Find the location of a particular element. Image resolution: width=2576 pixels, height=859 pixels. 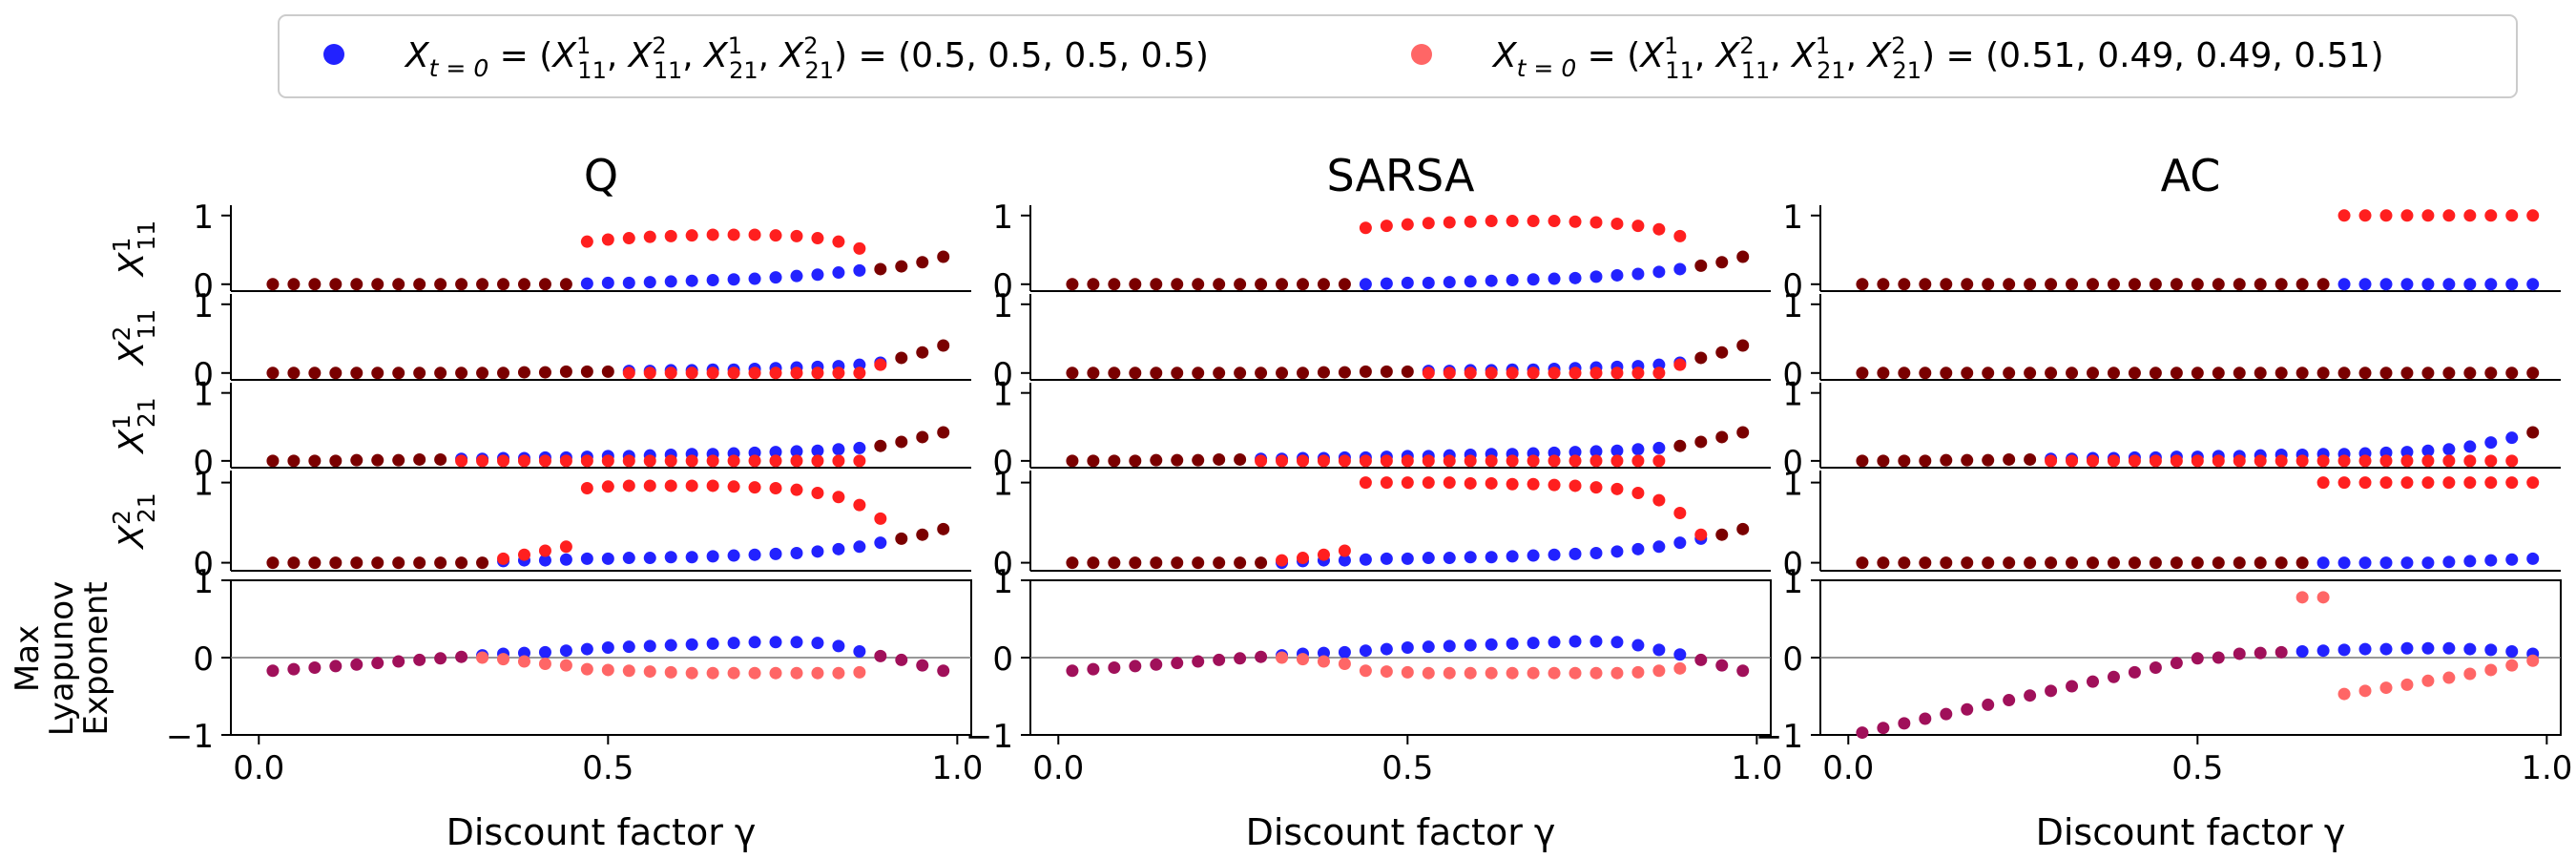

x-tick-label: 1.0 is located at coordinates (2546, 768).